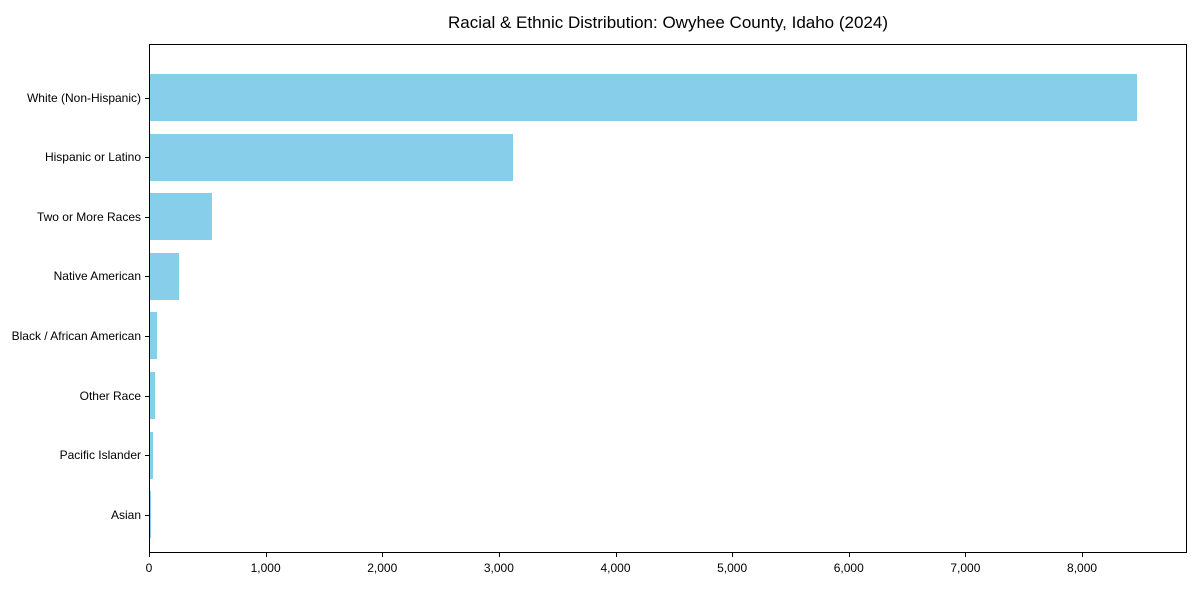 This screenshot has height=600, width=1200. What do you see at coordinates (83, 97) in the screenshot?
I see `y-tick-label: White (Non-Hispanic)` at bounding box center [83, 97].